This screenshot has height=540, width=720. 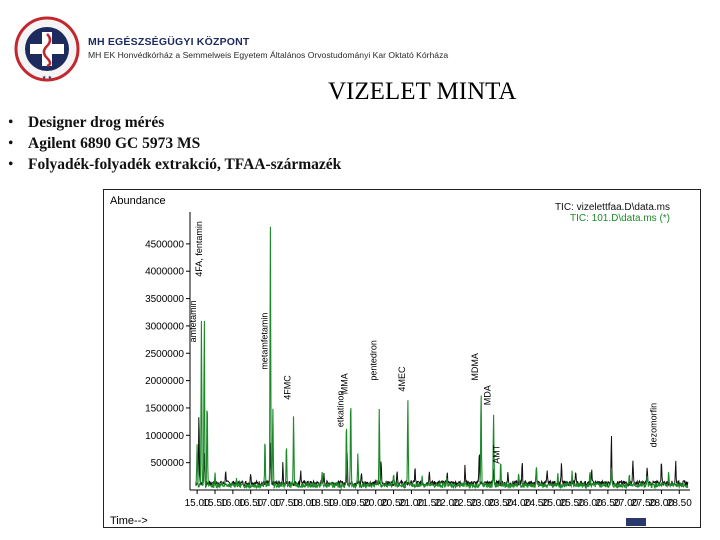 I want to click on peak-label: dezomorfin, so click(x=654, y=425).